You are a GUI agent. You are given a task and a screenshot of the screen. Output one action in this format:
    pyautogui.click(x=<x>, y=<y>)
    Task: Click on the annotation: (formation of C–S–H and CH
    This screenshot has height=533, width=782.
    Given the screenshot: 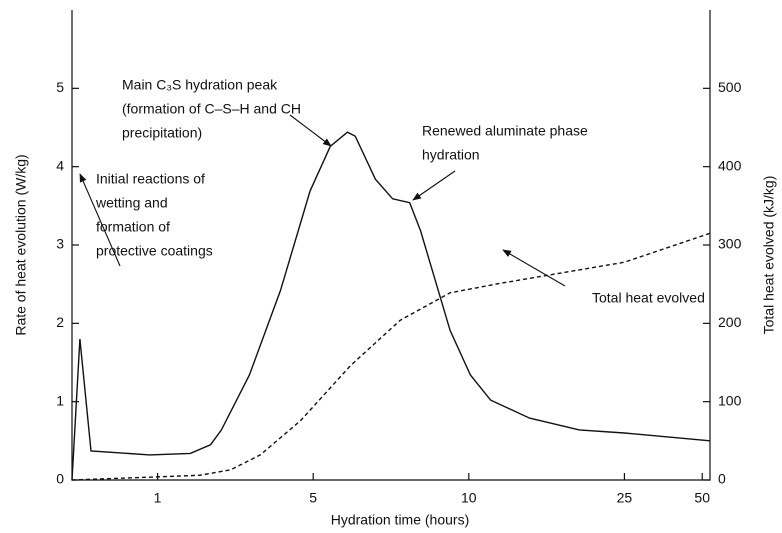 What is the action you would take?
    pyautogui.click(x=211, y=109)
    